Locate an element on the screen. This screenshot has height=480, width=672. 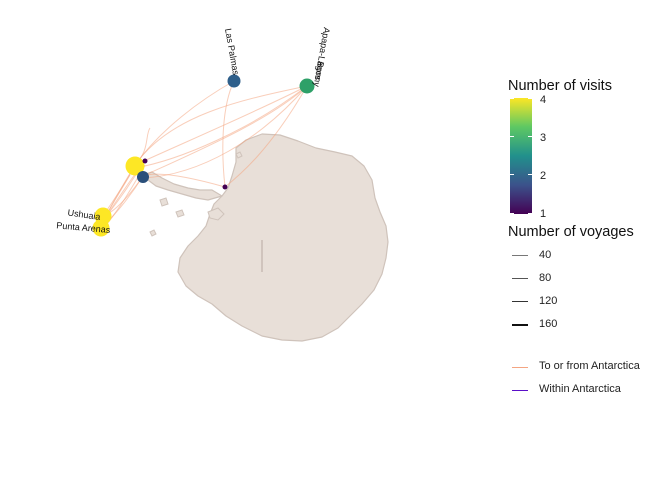
voyages-legend-label: 80 is located at coordinates (545, 278).